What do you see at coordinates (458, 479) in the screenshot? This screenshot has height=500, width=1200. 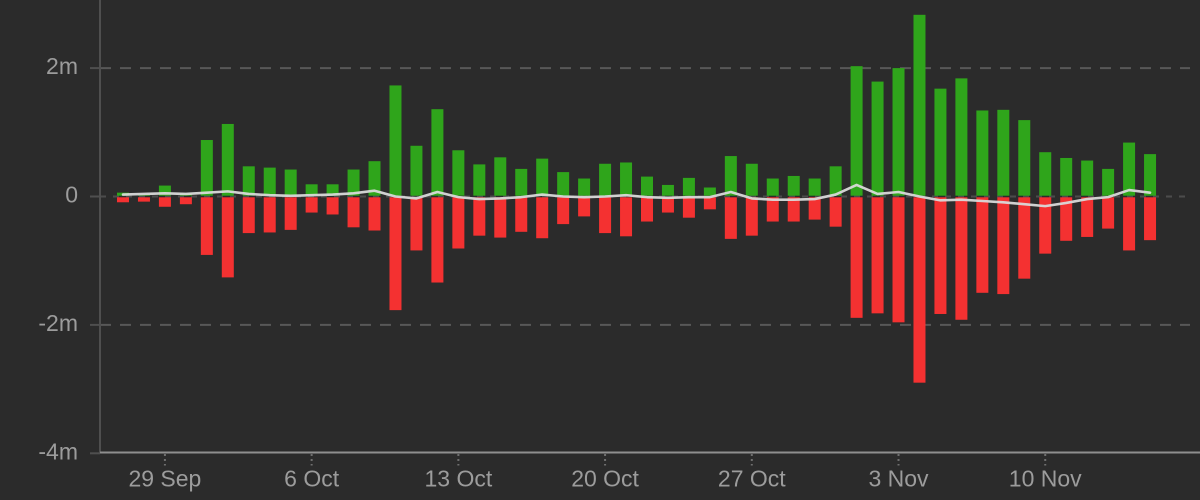 I see `x-axis-label: 13 Oct` at bounding box center [458, 479].